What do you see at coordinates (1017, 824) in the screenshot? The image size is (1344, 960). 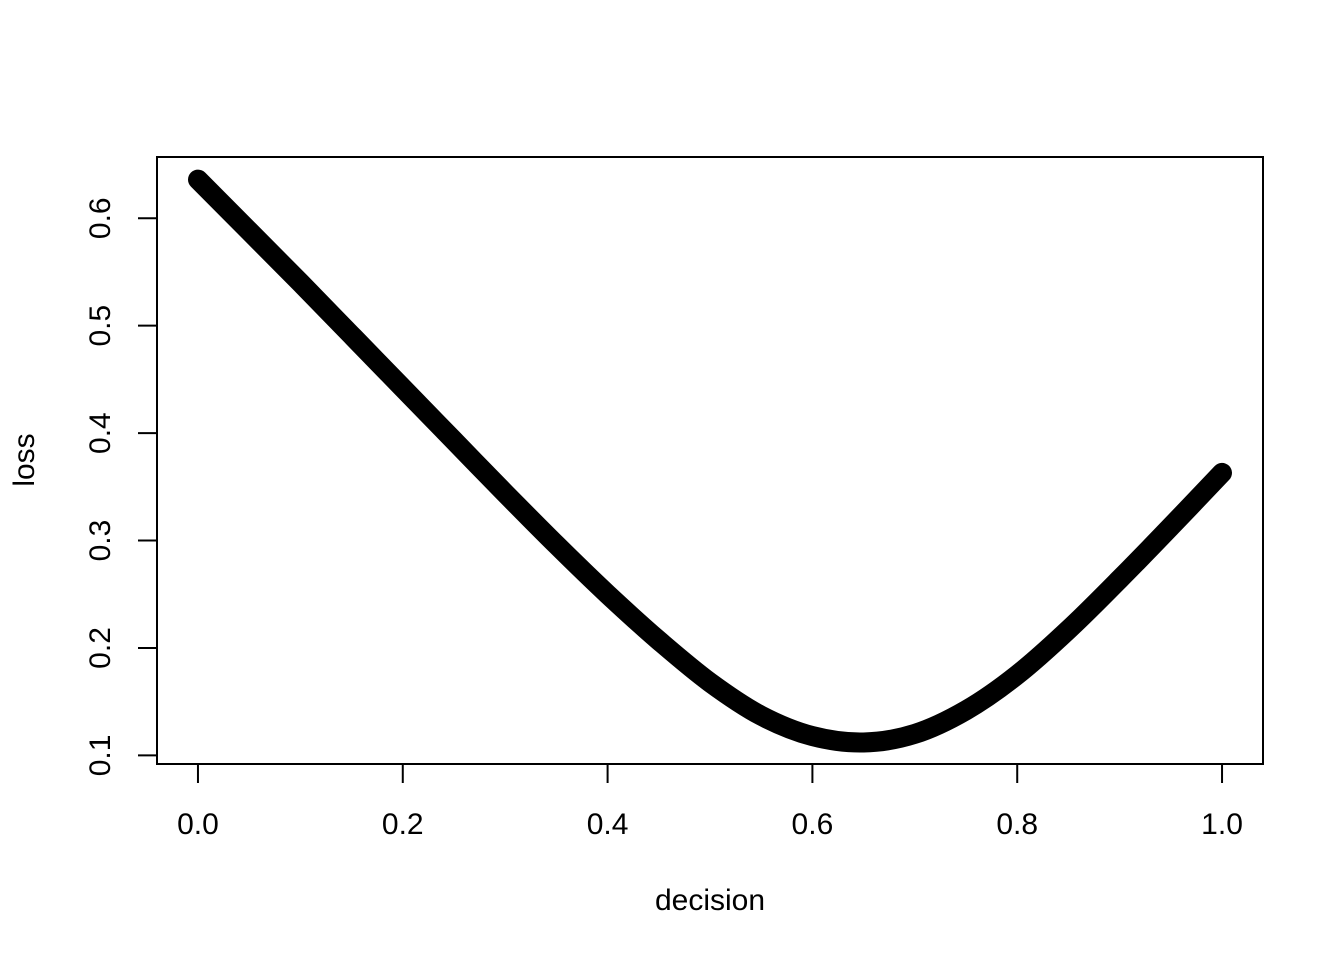 I see `x-tick-label-4: 0.8` at bounding box center [1017, 824].